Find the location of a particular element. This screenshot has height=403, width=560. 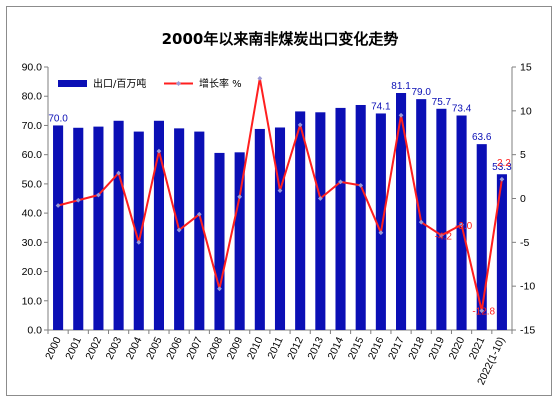

x-tick-label: 2016 is located at coordinates (376, 348).